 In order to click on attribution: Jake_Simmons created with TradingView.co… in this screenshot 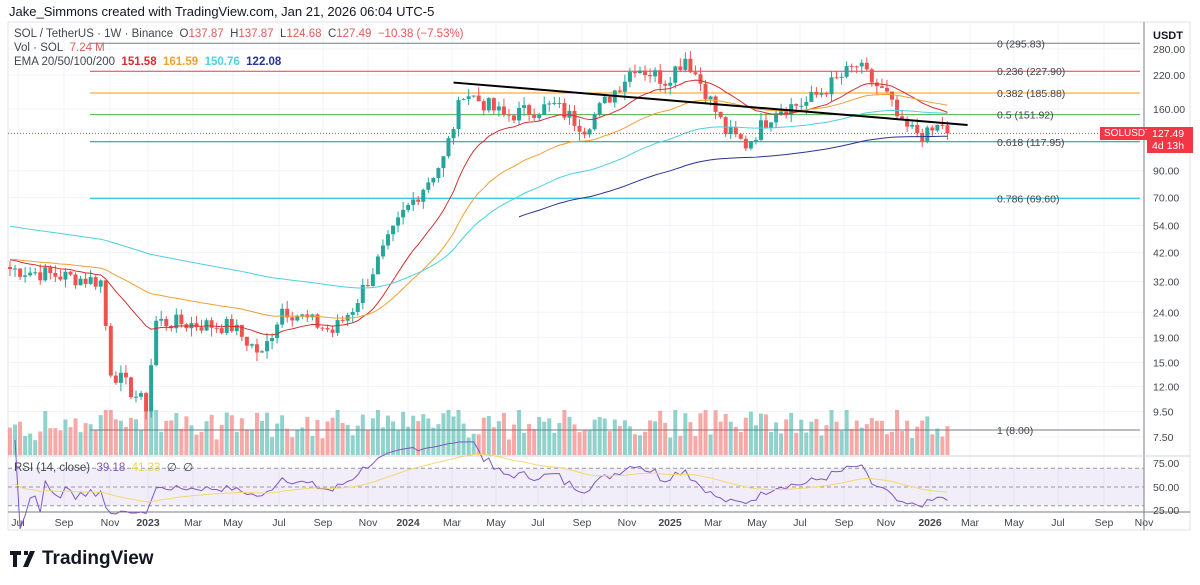, I will do `click(222, 11)`.